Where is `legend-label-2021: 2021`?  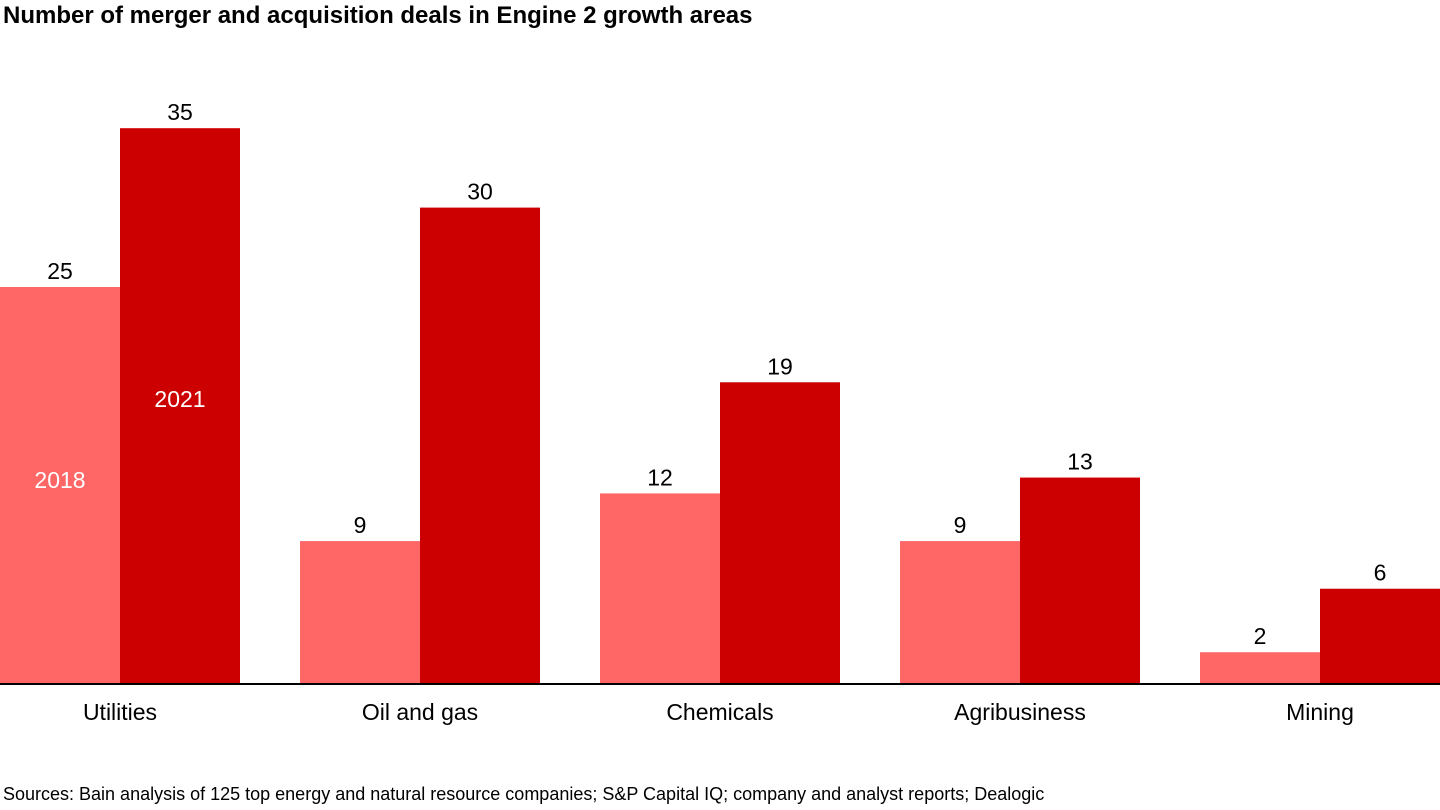
legend-label-2021: 2021 is located at coordinates (179, 399).